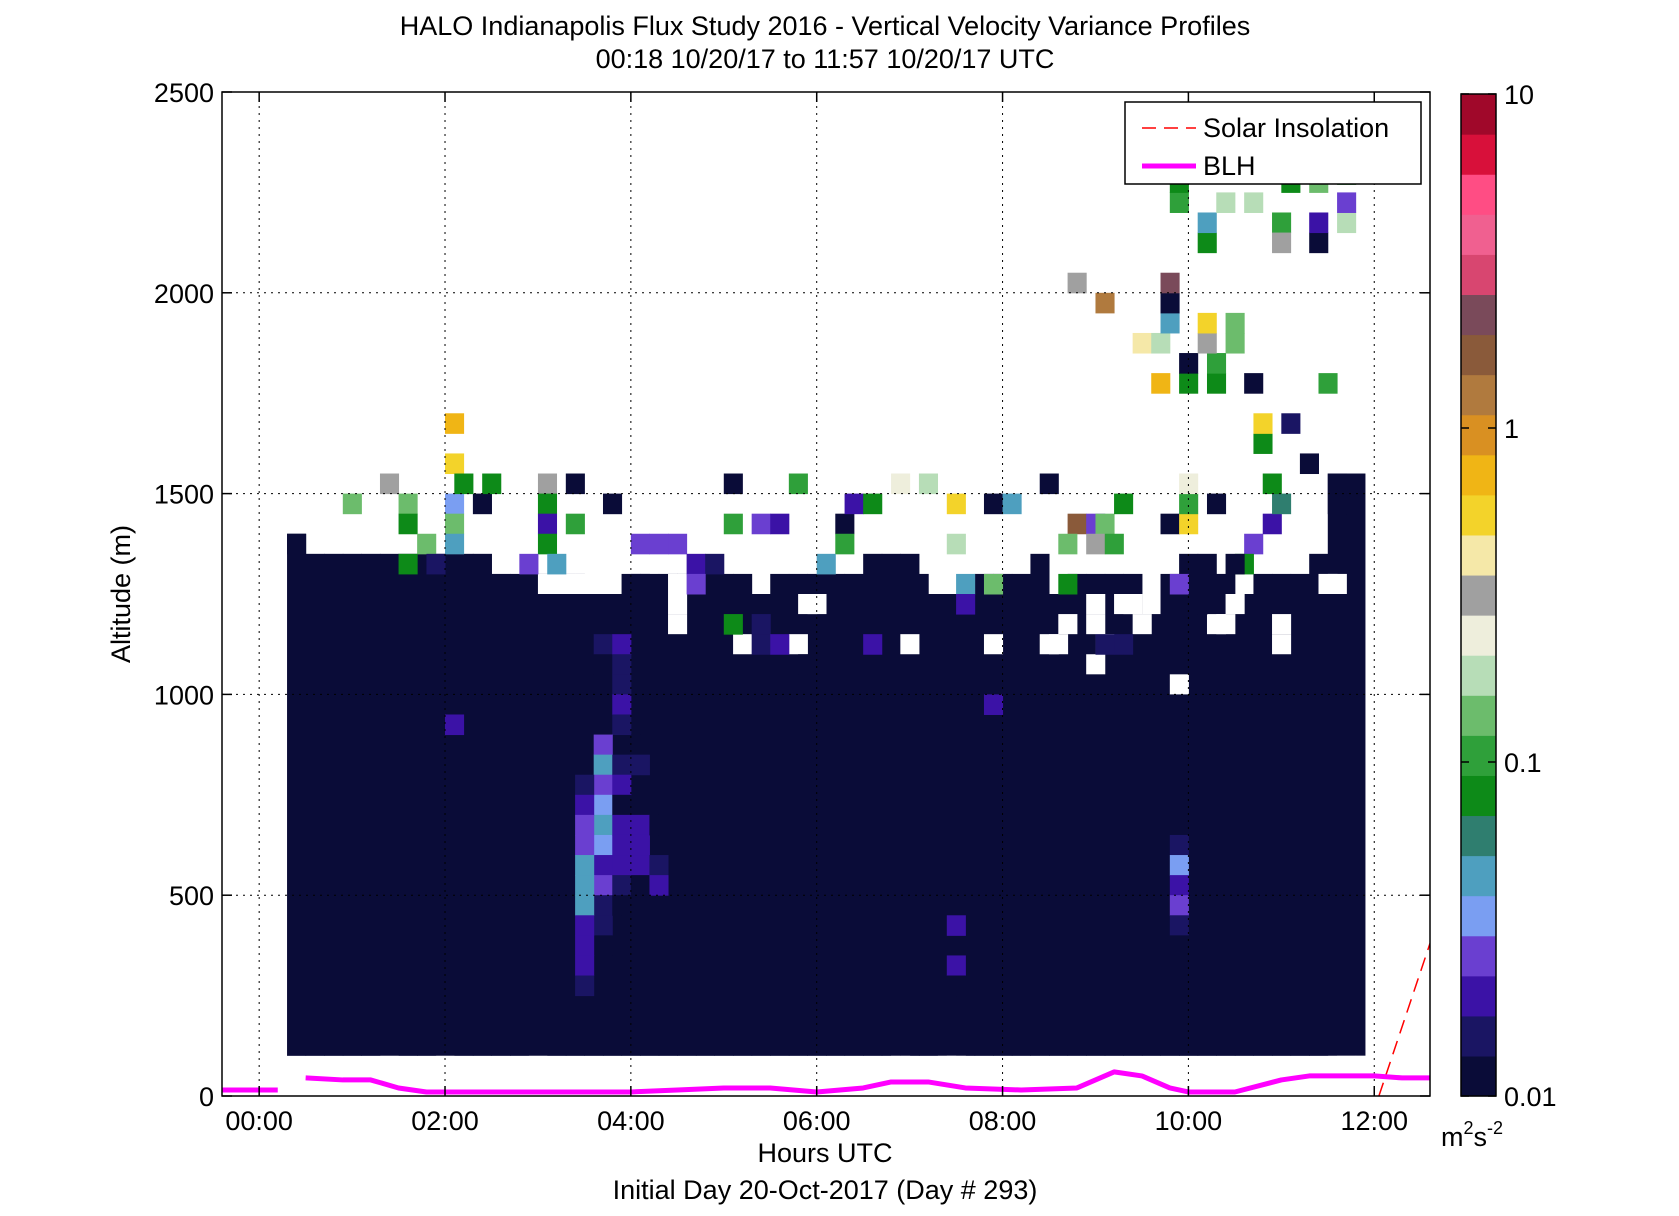 Image resolution: width=1679 pixels, height=1216 pixels. What do you see at coordinates (1189, 1121) in the screenshot?
I see `x-tick-label: 10:00` at bounding box center [1189, 1121].